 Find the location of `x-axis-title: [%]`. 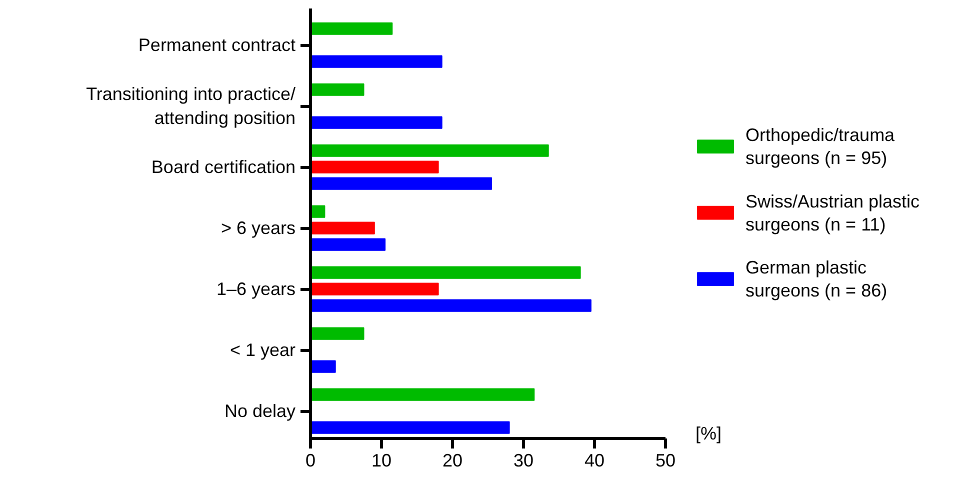

x-axis-title: [%] is located at coordinates (709, 434).